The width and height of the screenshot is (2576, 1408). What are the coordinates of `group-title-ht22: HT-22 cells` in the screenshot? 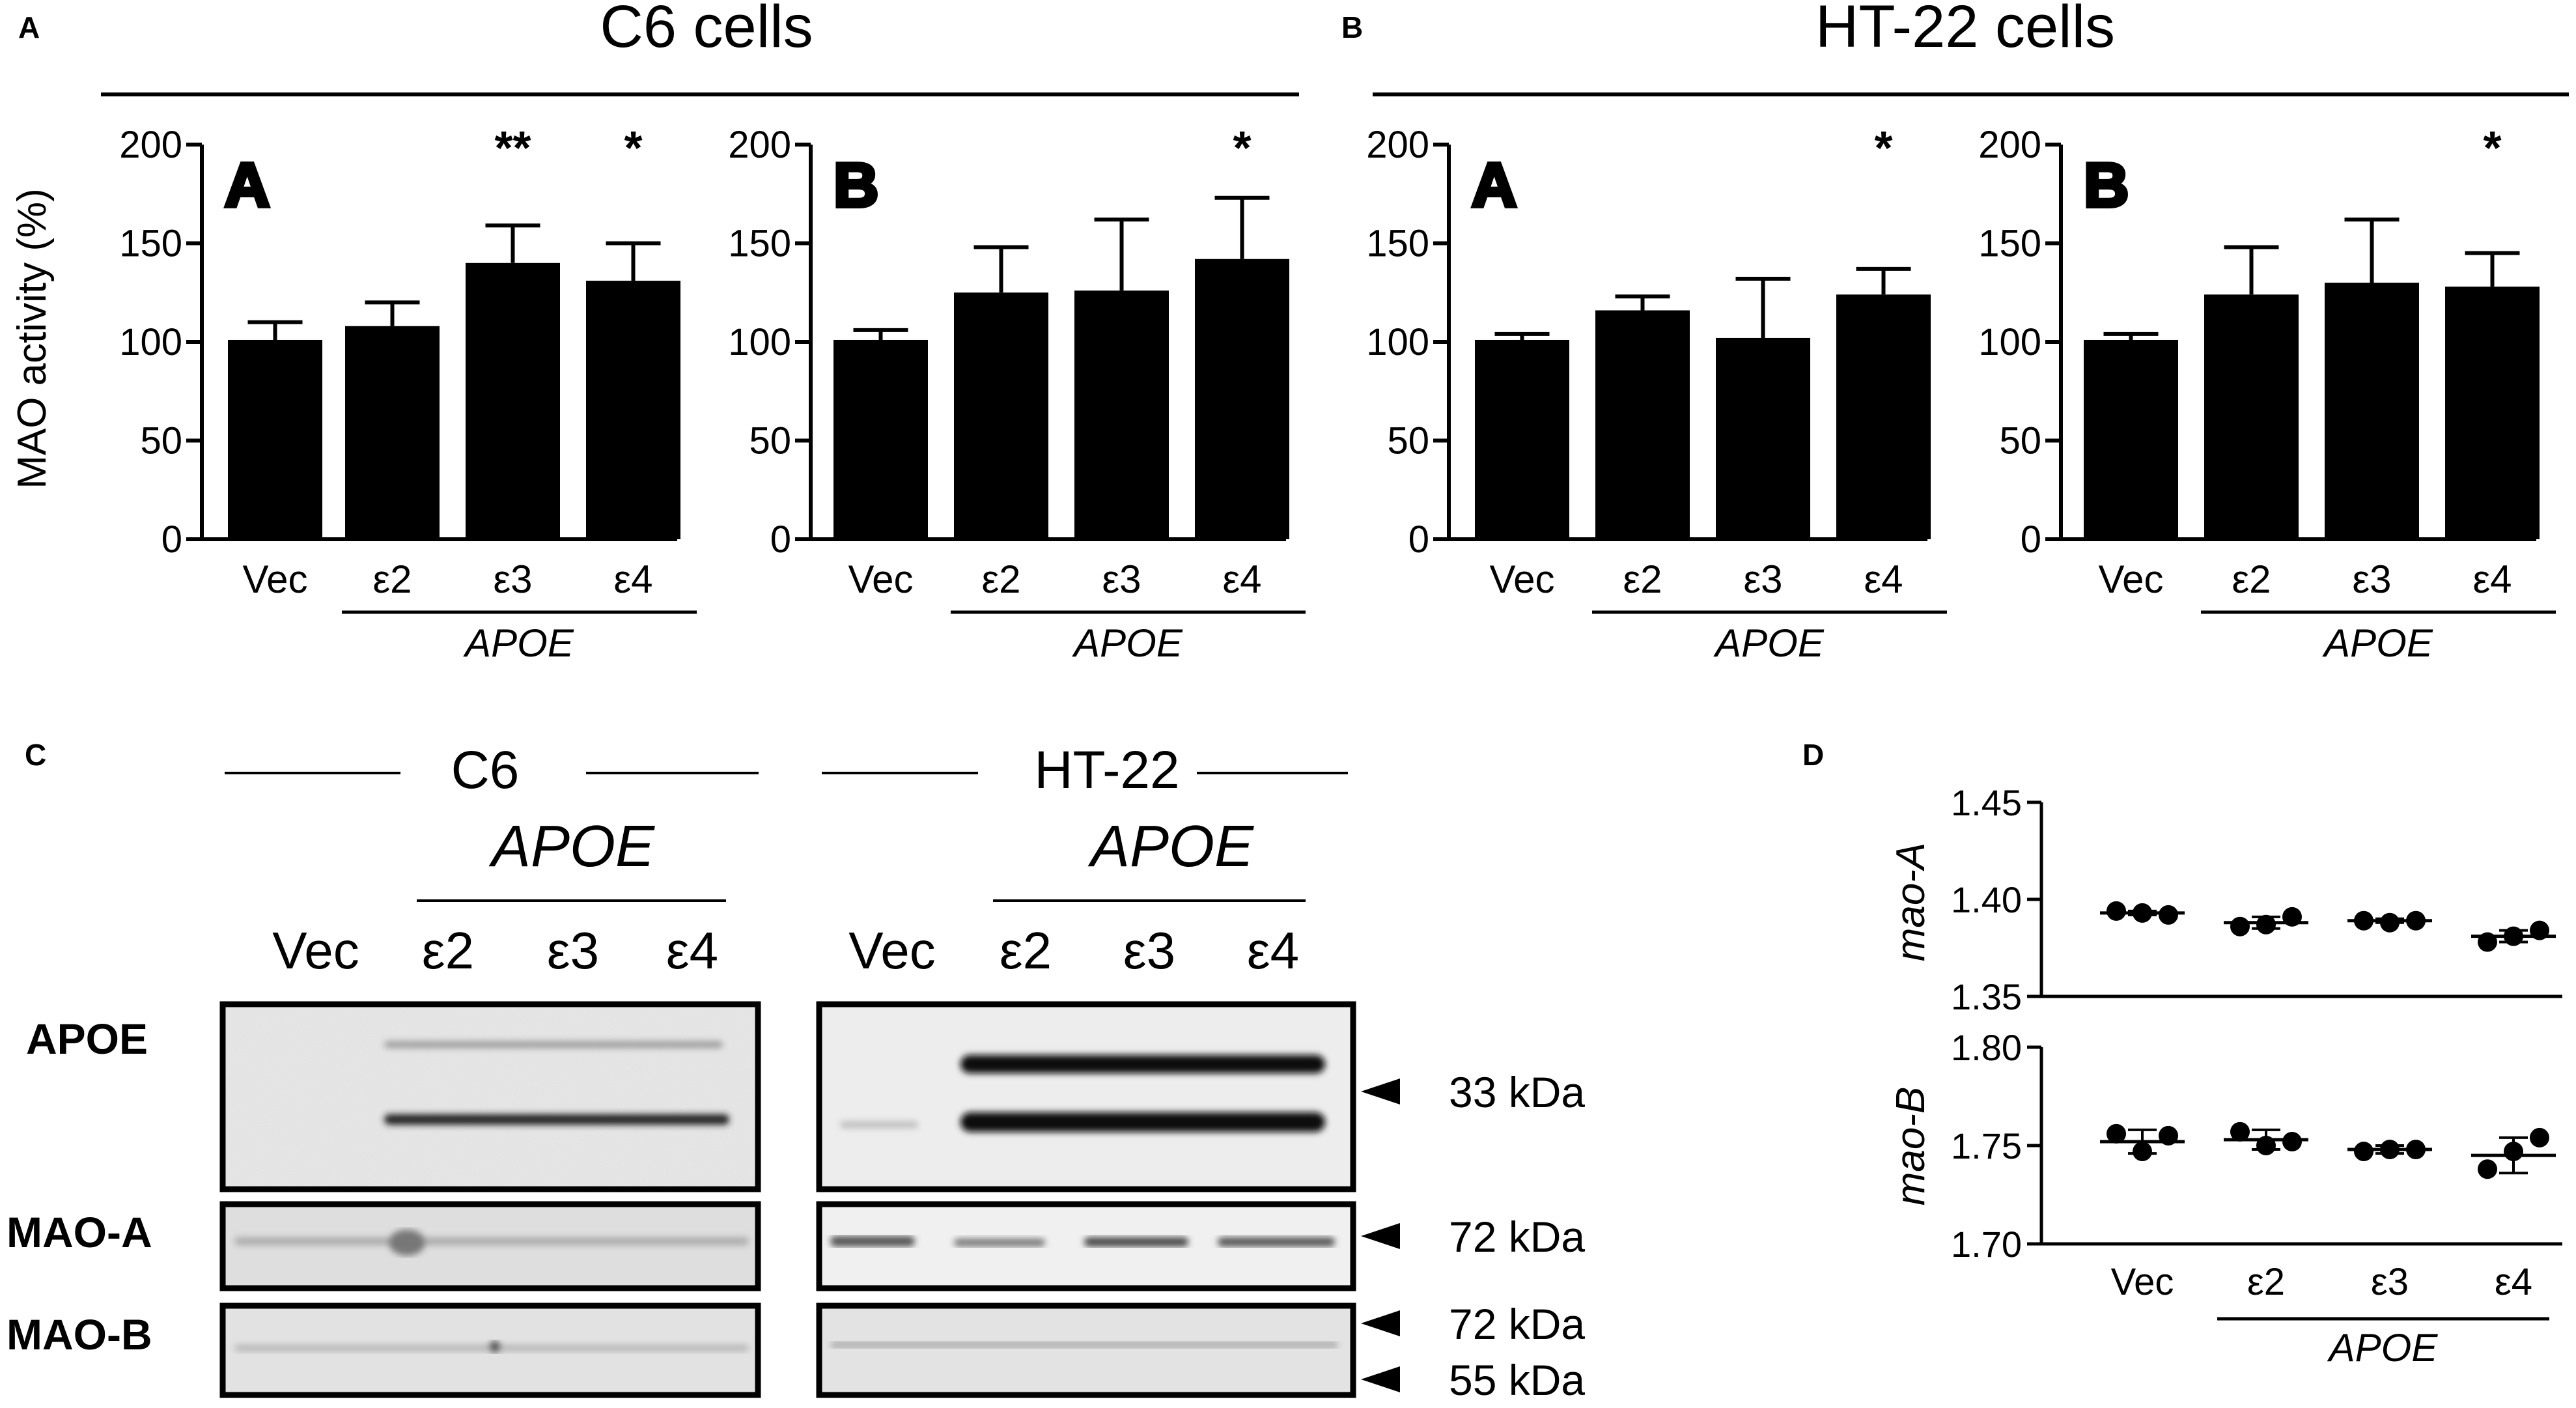 It's located at (1965, 30).